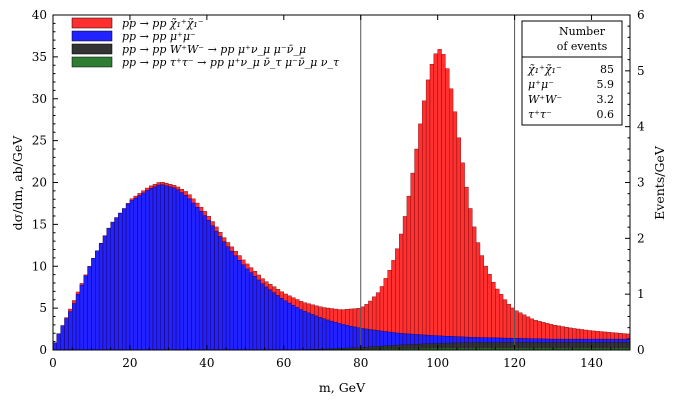  What do you see at coordinates (39, 57) in the screenshot?
I see `y-tick-label: 35` at bounding box center [39, 57].